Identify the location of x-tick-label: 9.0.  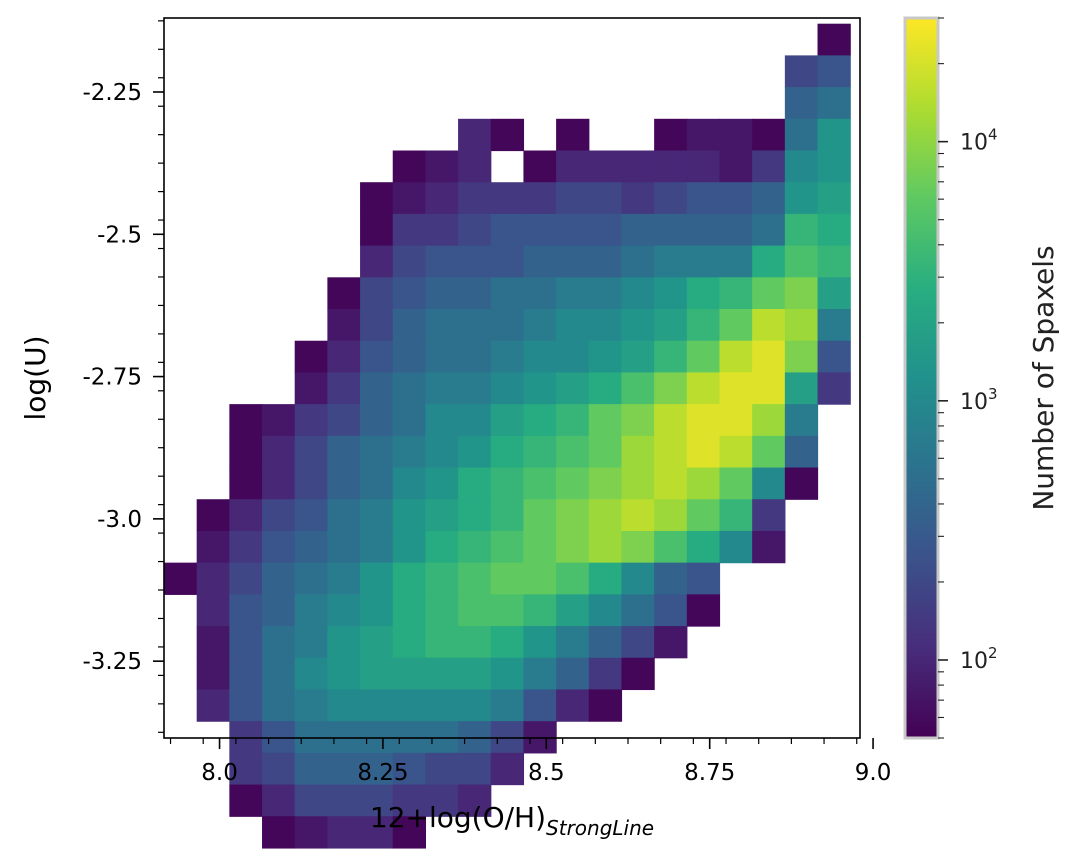
(873, 773).